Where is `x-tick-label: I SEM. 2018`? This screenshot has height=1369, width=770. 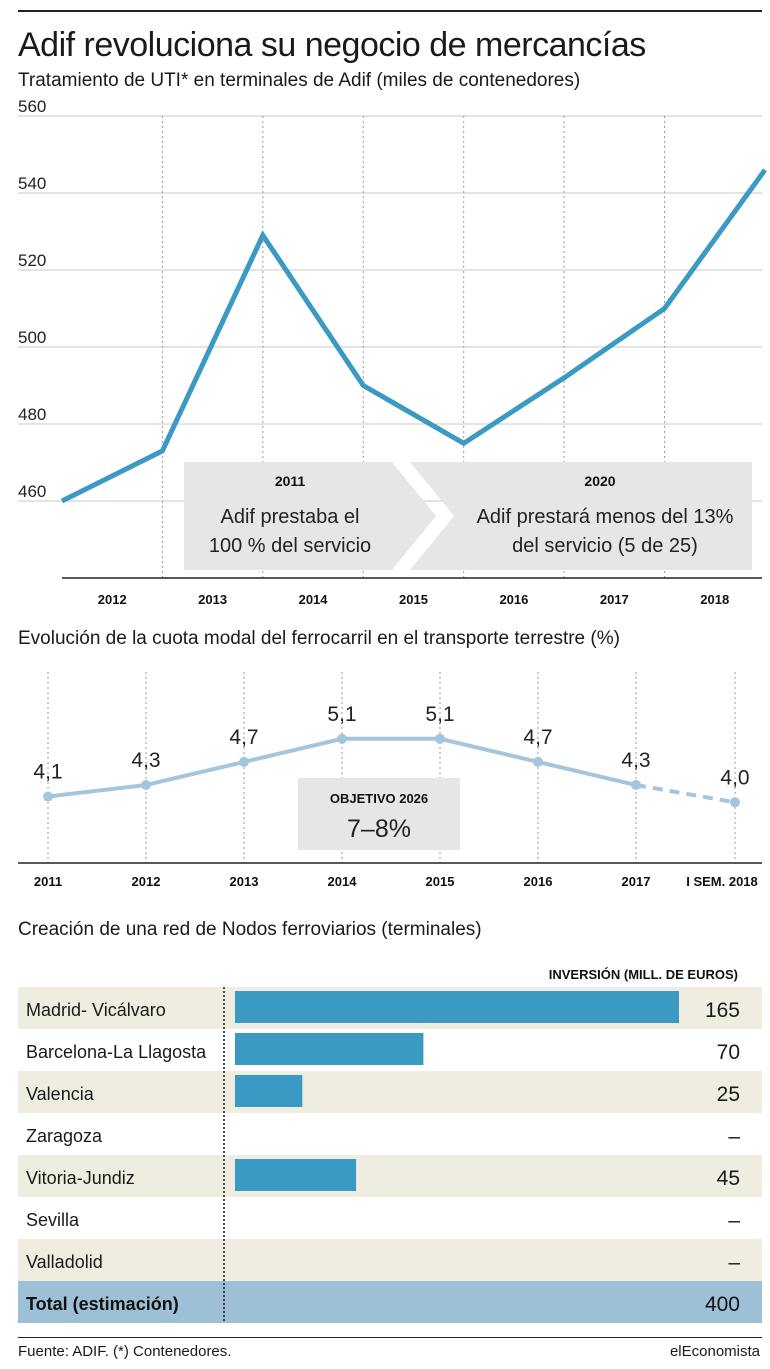 x-tick-label: I SEM. 2018 is located at coordinates (722, 881).